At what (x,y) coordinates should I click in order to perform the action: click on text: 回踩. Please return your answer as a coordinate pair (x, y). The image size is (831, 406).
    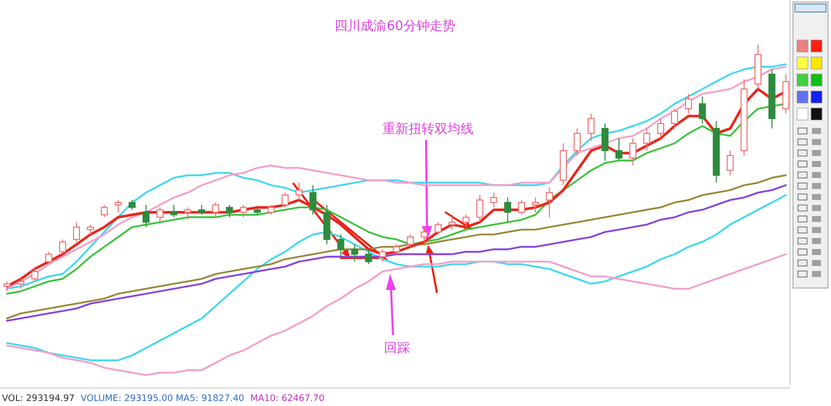
    Looking at the image, I should click on (397, 348).